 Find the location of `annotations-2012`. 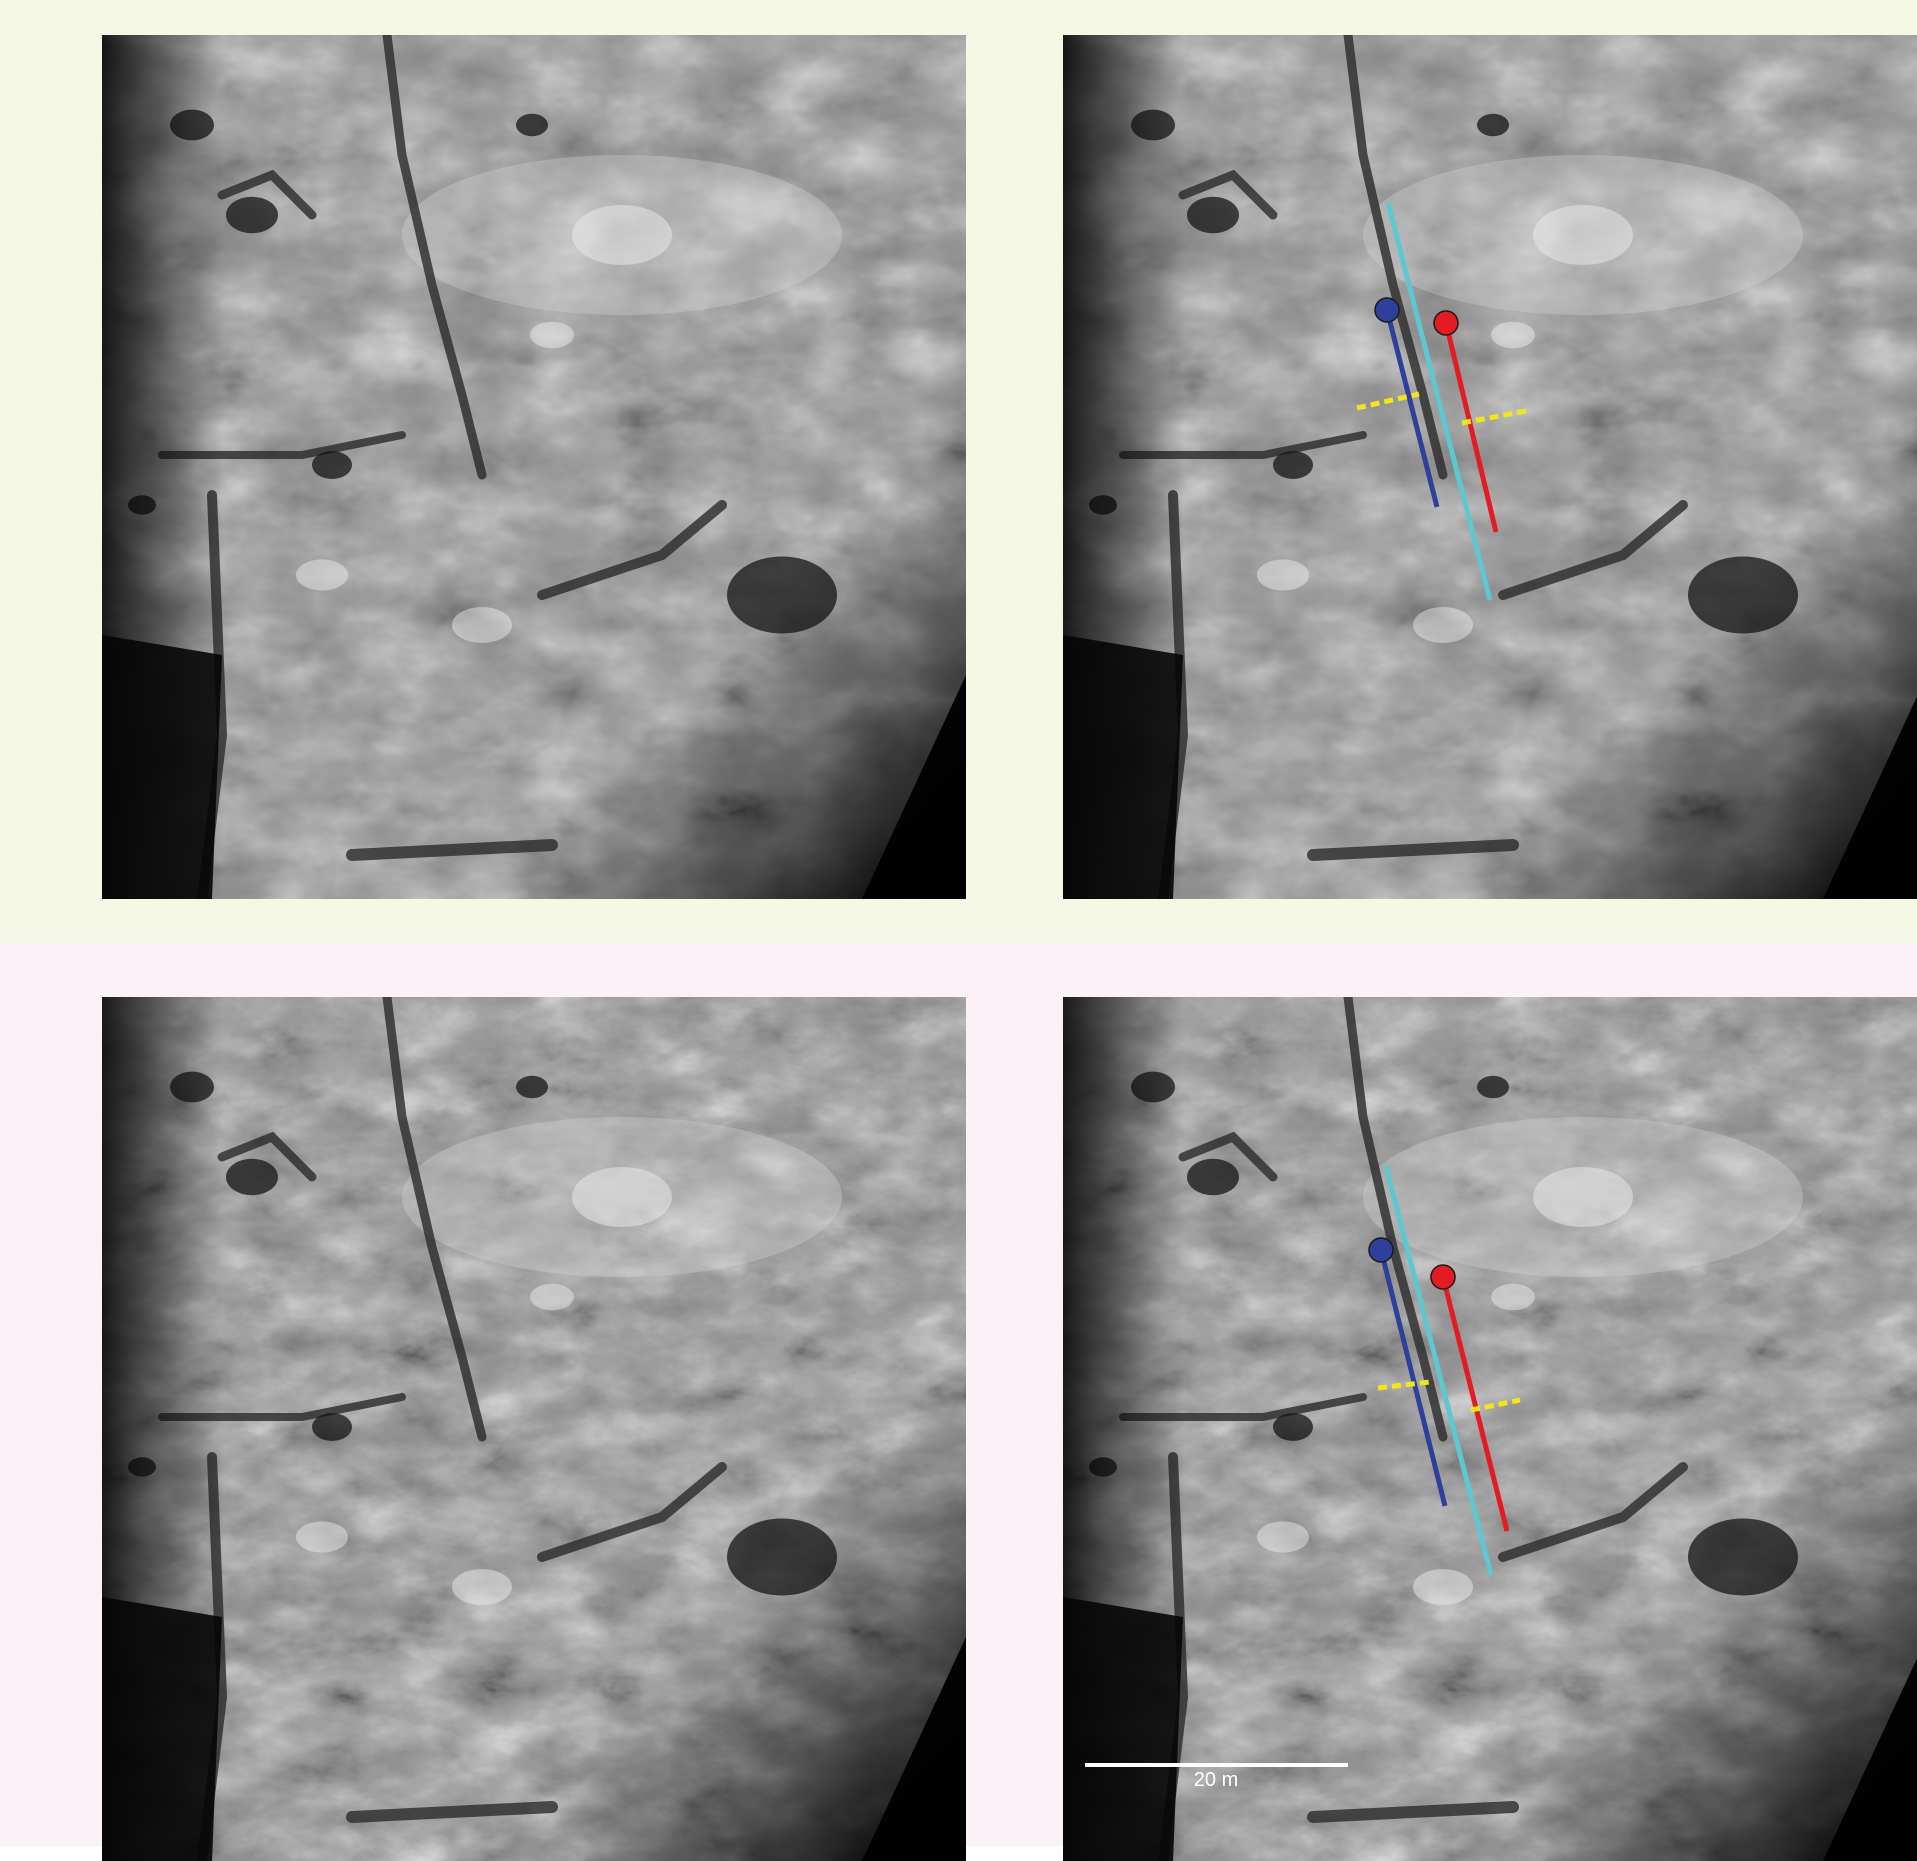

annotations-2012 is located at coordinates (1303, 1466).